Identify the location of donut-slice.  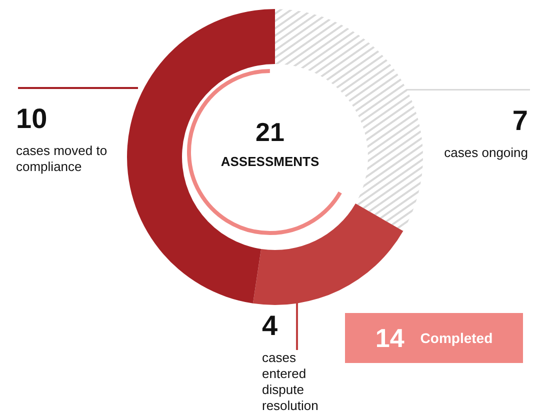
(328, 254).